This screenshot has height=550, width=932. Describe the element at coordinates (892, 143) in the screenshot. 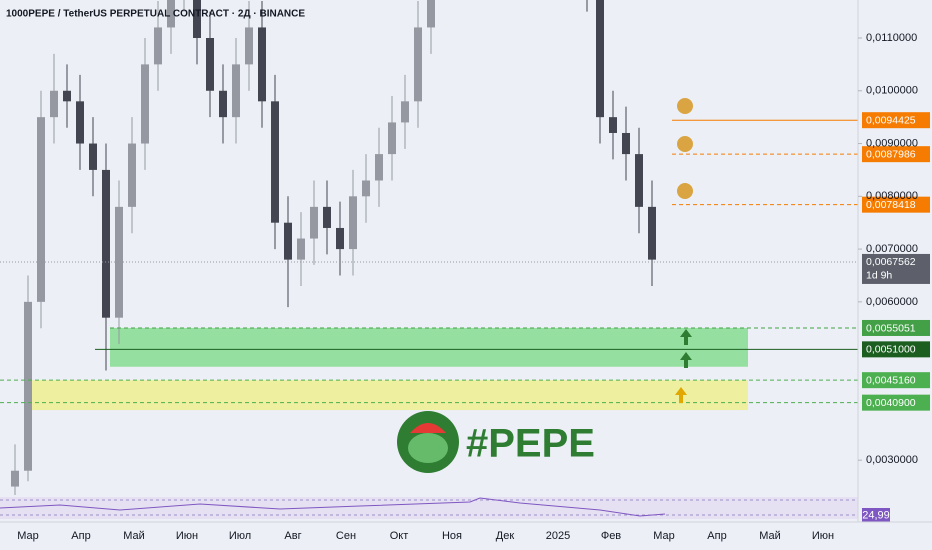

I see `y-tick-label: 0,0090000` at that location.